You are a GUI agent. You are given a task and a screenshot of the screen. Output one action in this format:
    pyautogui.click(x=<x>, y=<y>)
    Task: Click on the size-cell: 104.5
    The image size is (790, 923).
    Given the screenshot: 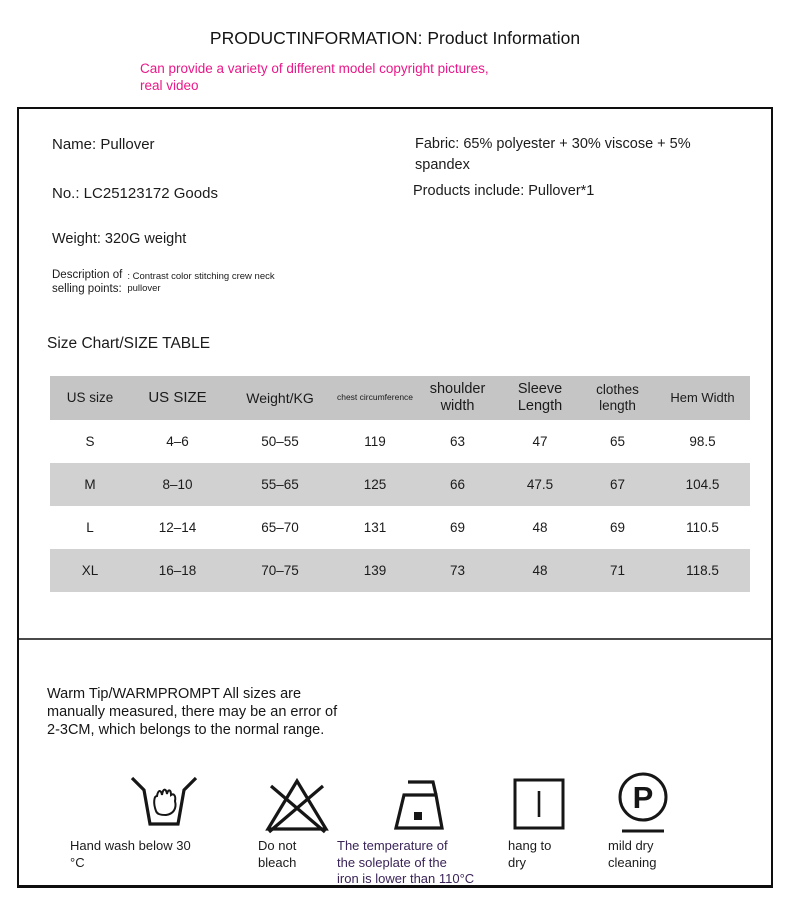 What is the action you would take?
    pyautogui.click(x=702, y=484)
    